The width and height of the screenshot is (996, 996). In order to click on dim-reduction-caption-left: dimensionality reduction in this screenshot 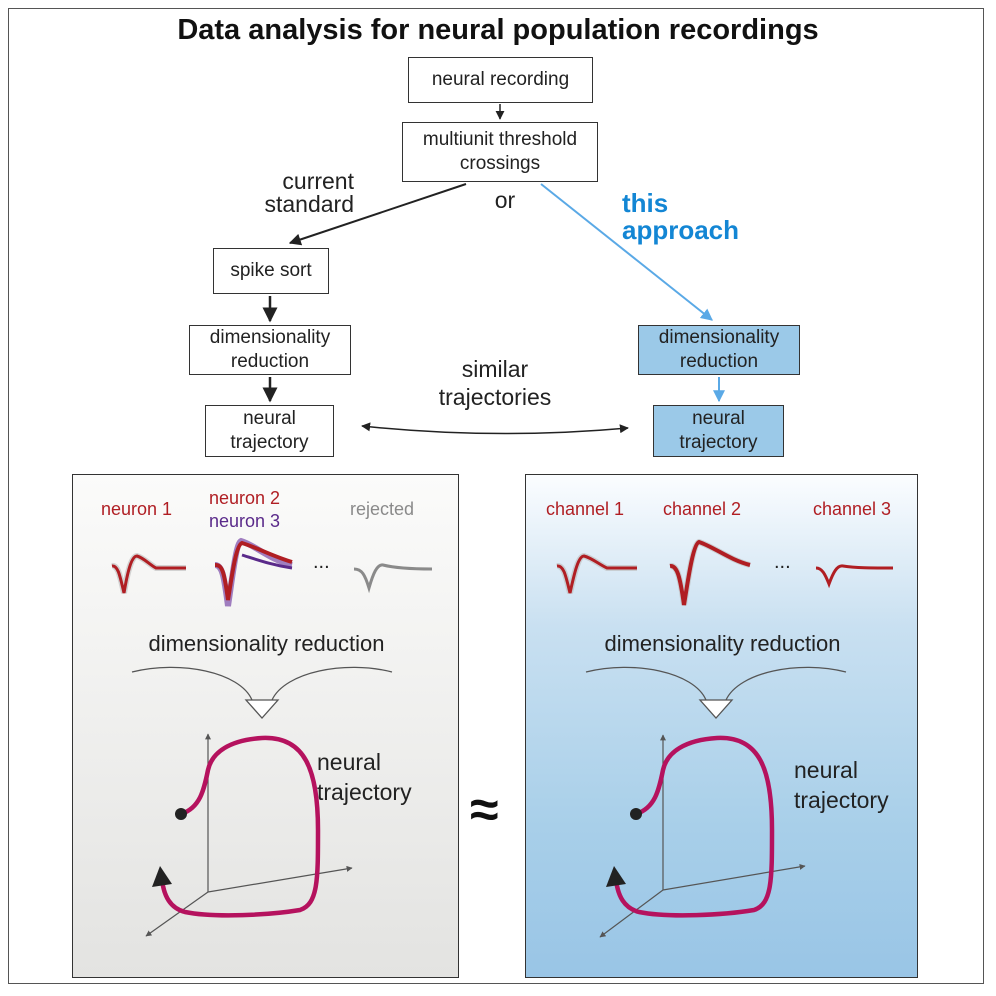, I will do `click(266, 643)`.